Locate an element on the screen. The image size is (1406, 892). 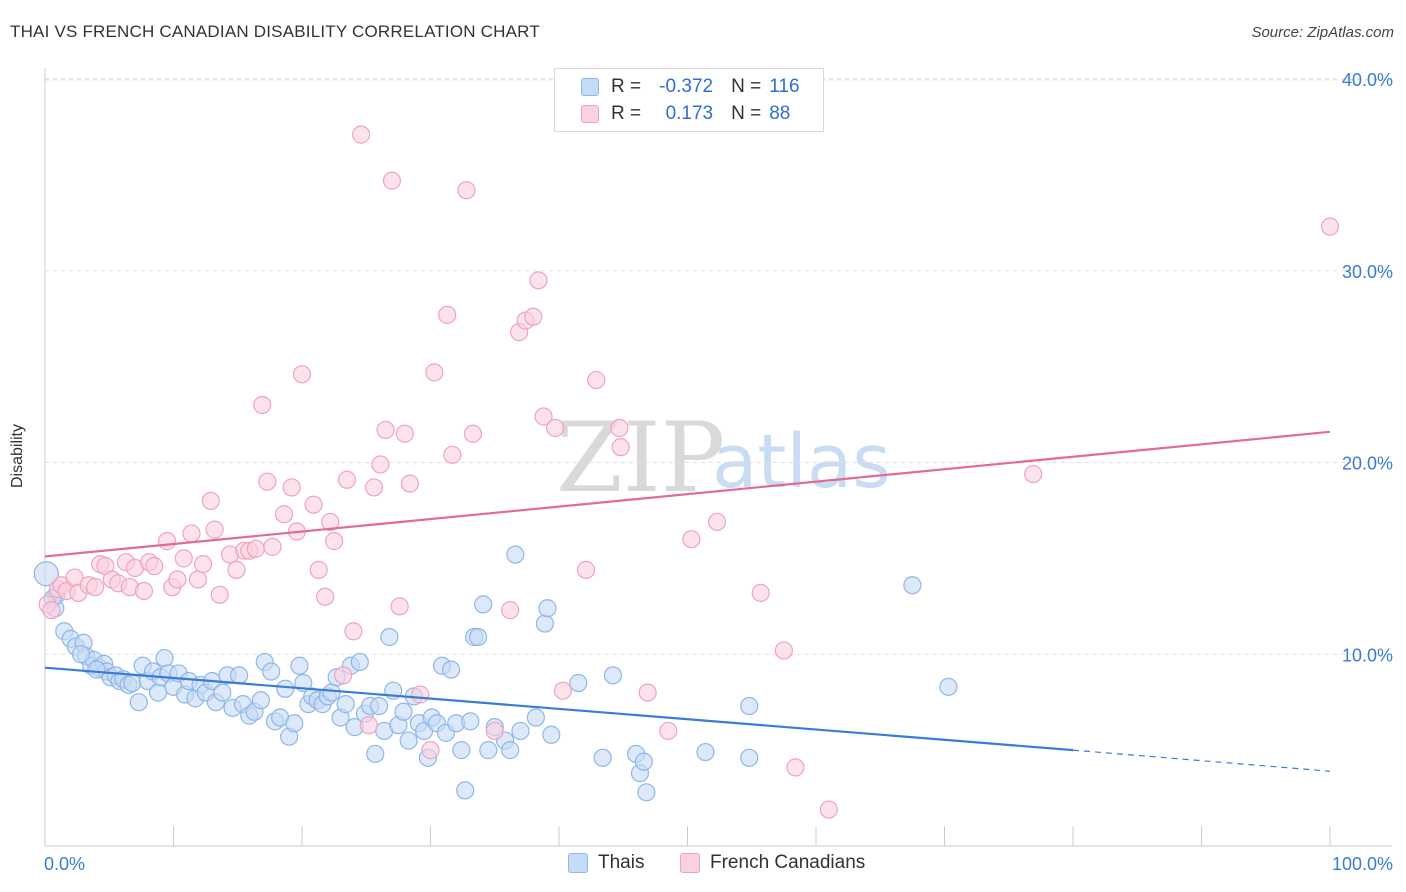
legend-item-french-canadians: French Canadians is located at coordinates (772, 863).